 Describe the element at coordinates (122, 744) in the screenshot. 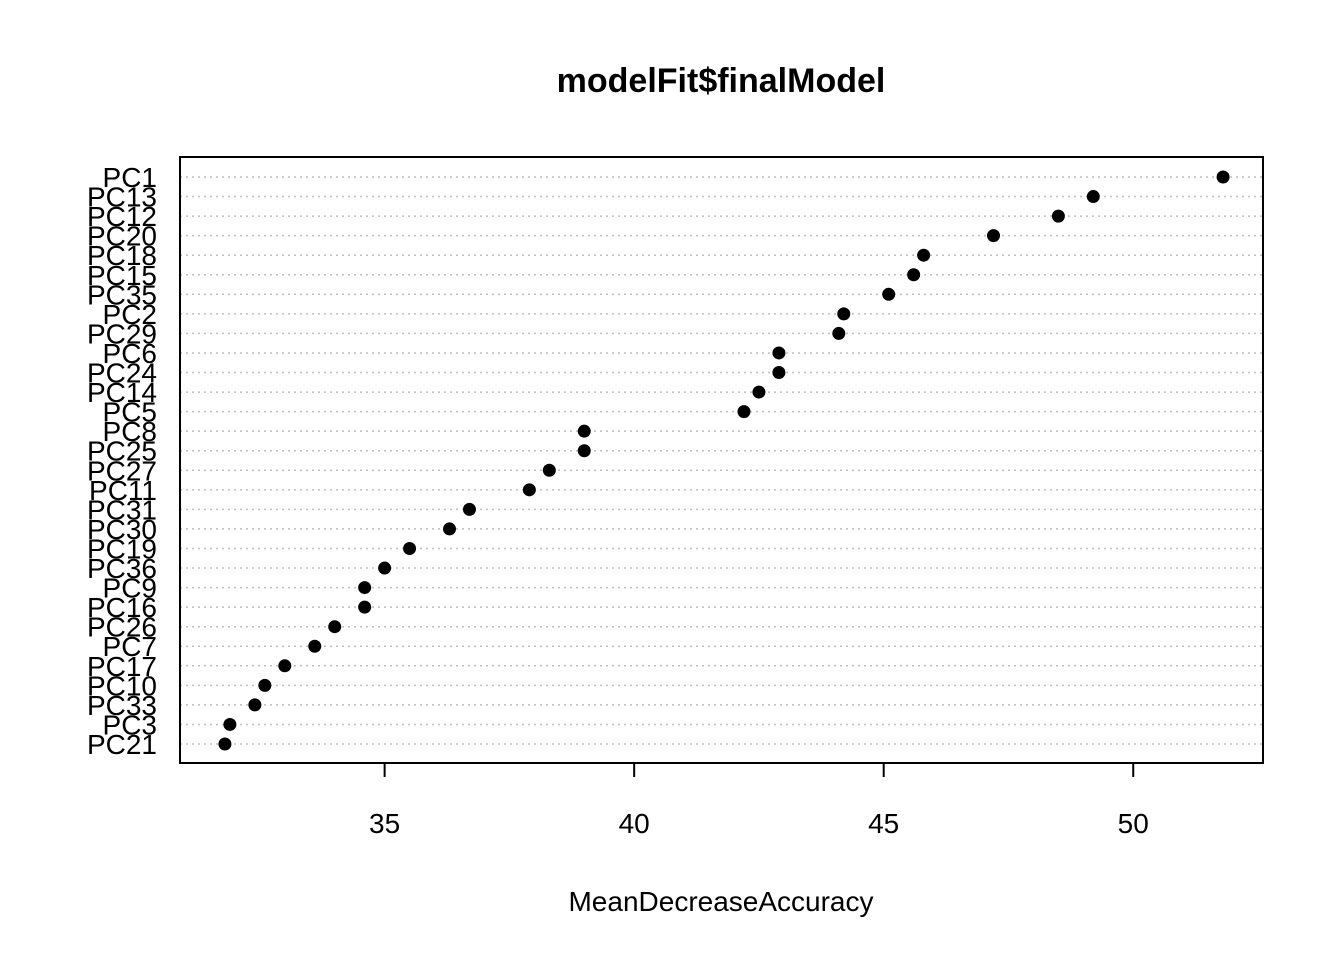

I see `category-label: PC21` at that location.